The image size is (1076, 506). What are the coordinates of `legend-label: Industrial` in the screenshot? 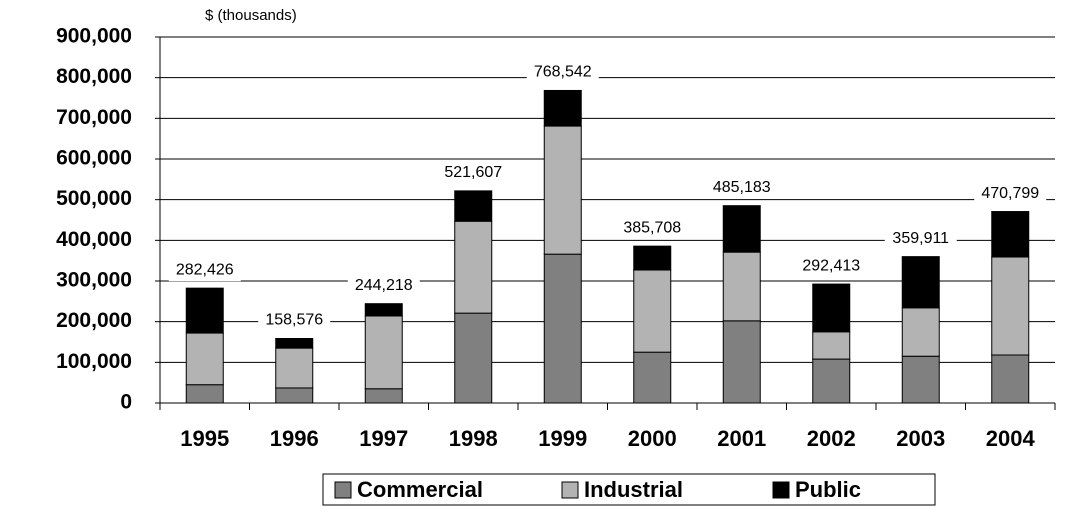 It's located at (633, 489).